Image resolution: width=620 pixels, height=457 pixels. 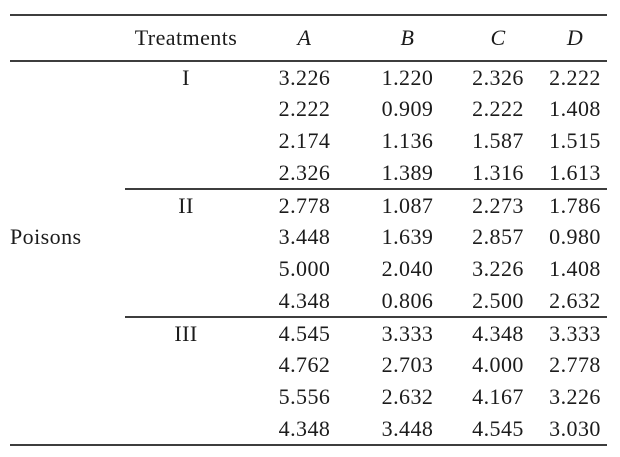 I want to click on data-cell: 4.000, so click(x=498, y=364).